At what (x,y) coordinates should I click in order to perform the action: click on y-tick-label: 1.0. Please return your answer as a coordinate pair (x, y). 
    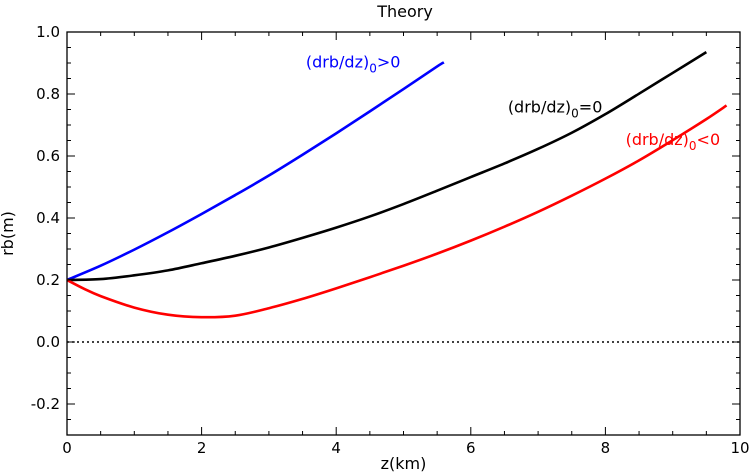
    Looking at the image, I should click on (48, 32).